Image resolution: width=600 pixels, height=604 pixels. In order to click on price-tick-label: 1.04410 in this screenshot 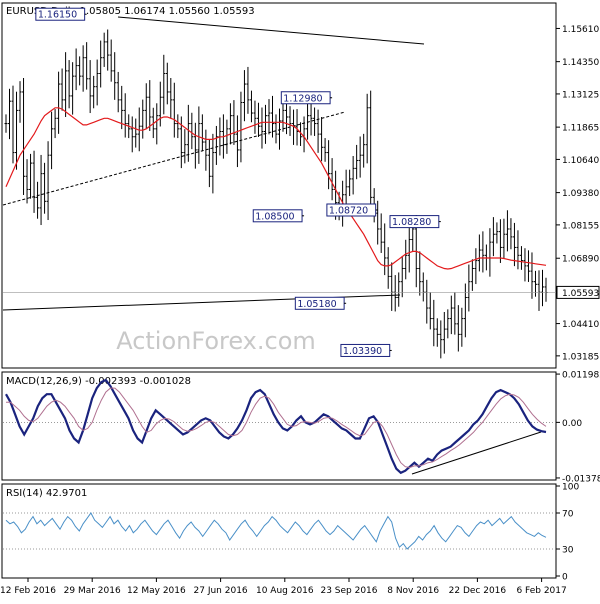, I will do `click(580, 325)`.